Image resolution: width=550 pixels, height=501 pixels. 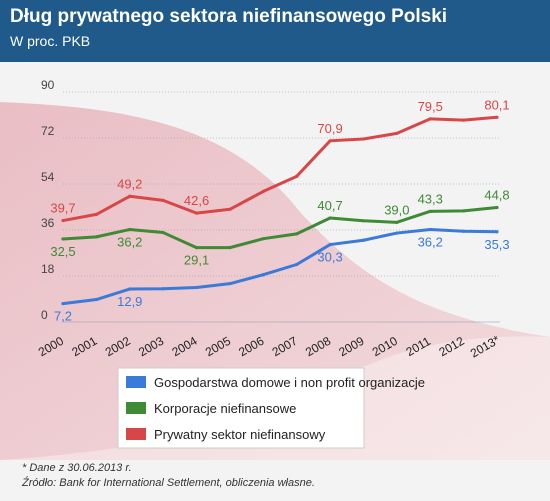 I want to click on data-label: 42,6, so click(x=196, y=200).